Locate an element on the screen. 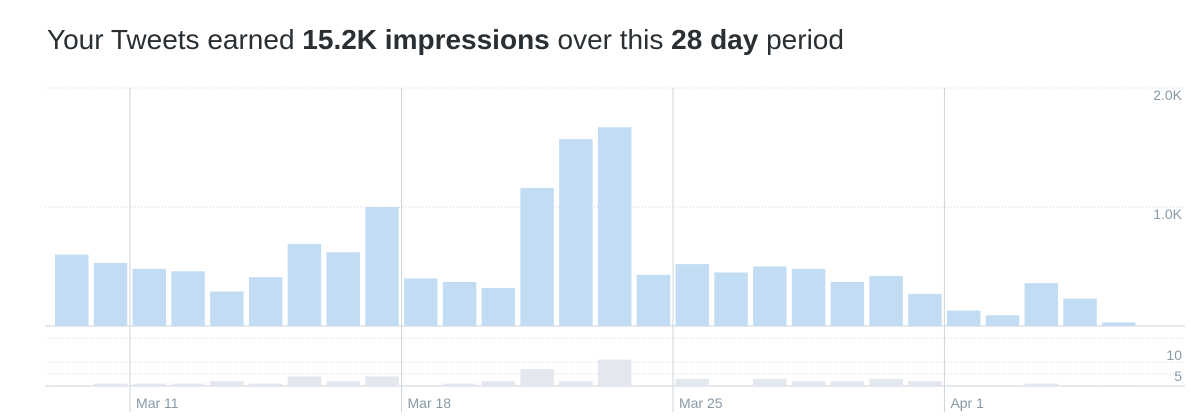 The image size is (1200, 420). y-tick-label: 5 is located at coordinates (1178, 376).